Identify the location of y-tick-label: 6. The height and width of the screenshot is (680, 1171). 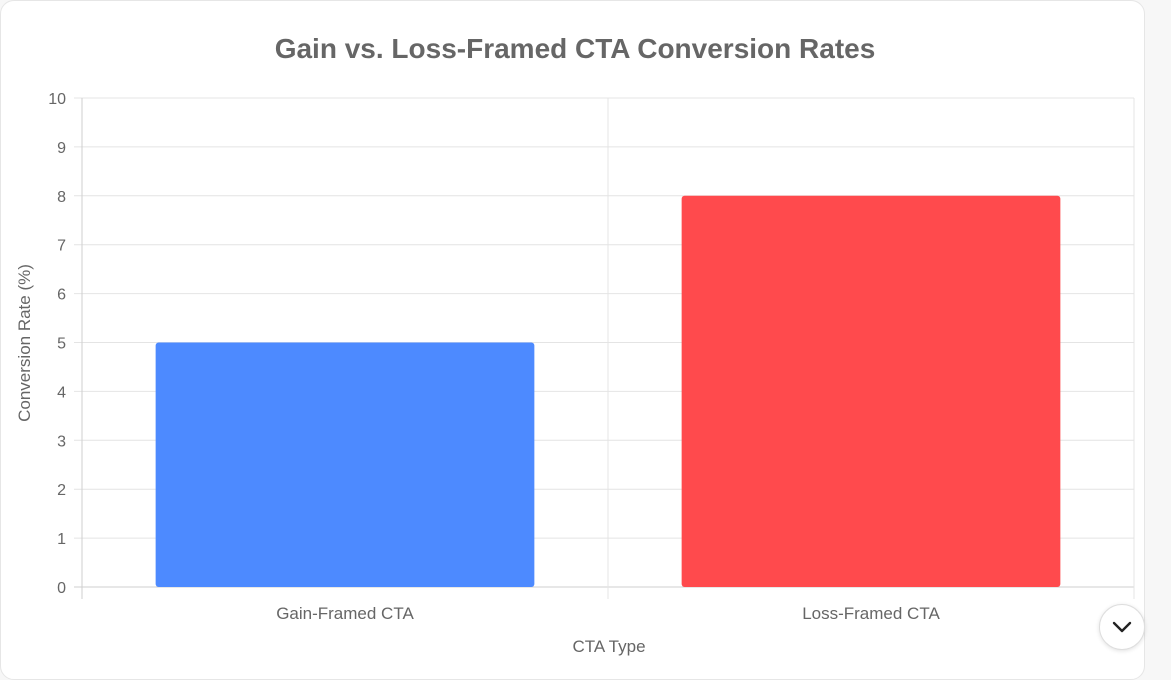
(61, 295).